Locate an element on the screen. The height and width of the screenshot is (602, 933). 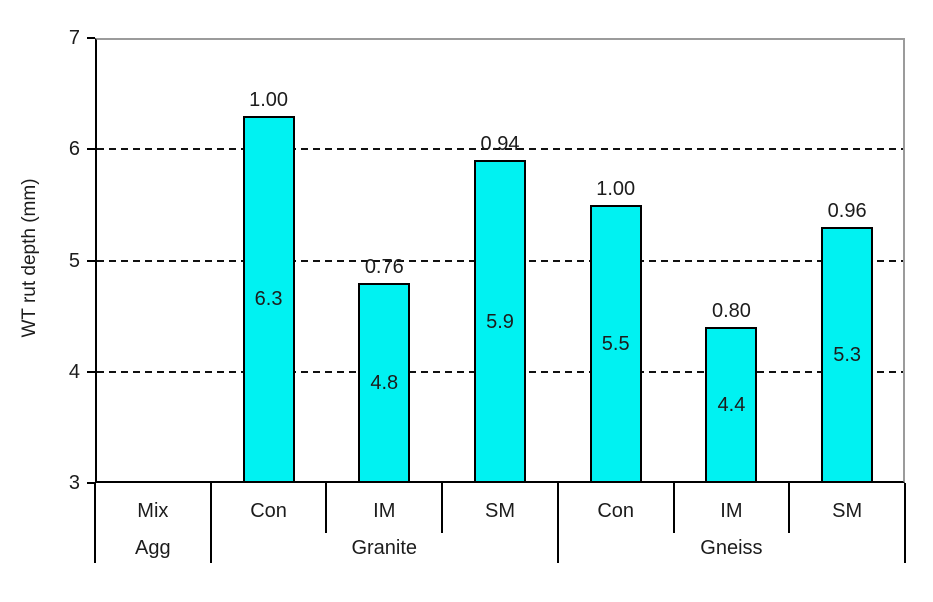
bar-ratio-label: 0.94 is located at coordinates (500, 144).